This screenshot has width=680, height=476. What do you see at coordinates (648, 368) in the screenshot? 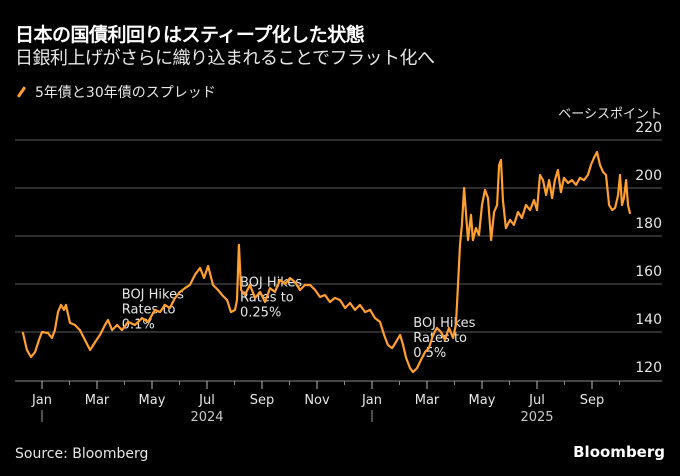
I see `y-tick-label: 120` at bounding box center [648, 368].